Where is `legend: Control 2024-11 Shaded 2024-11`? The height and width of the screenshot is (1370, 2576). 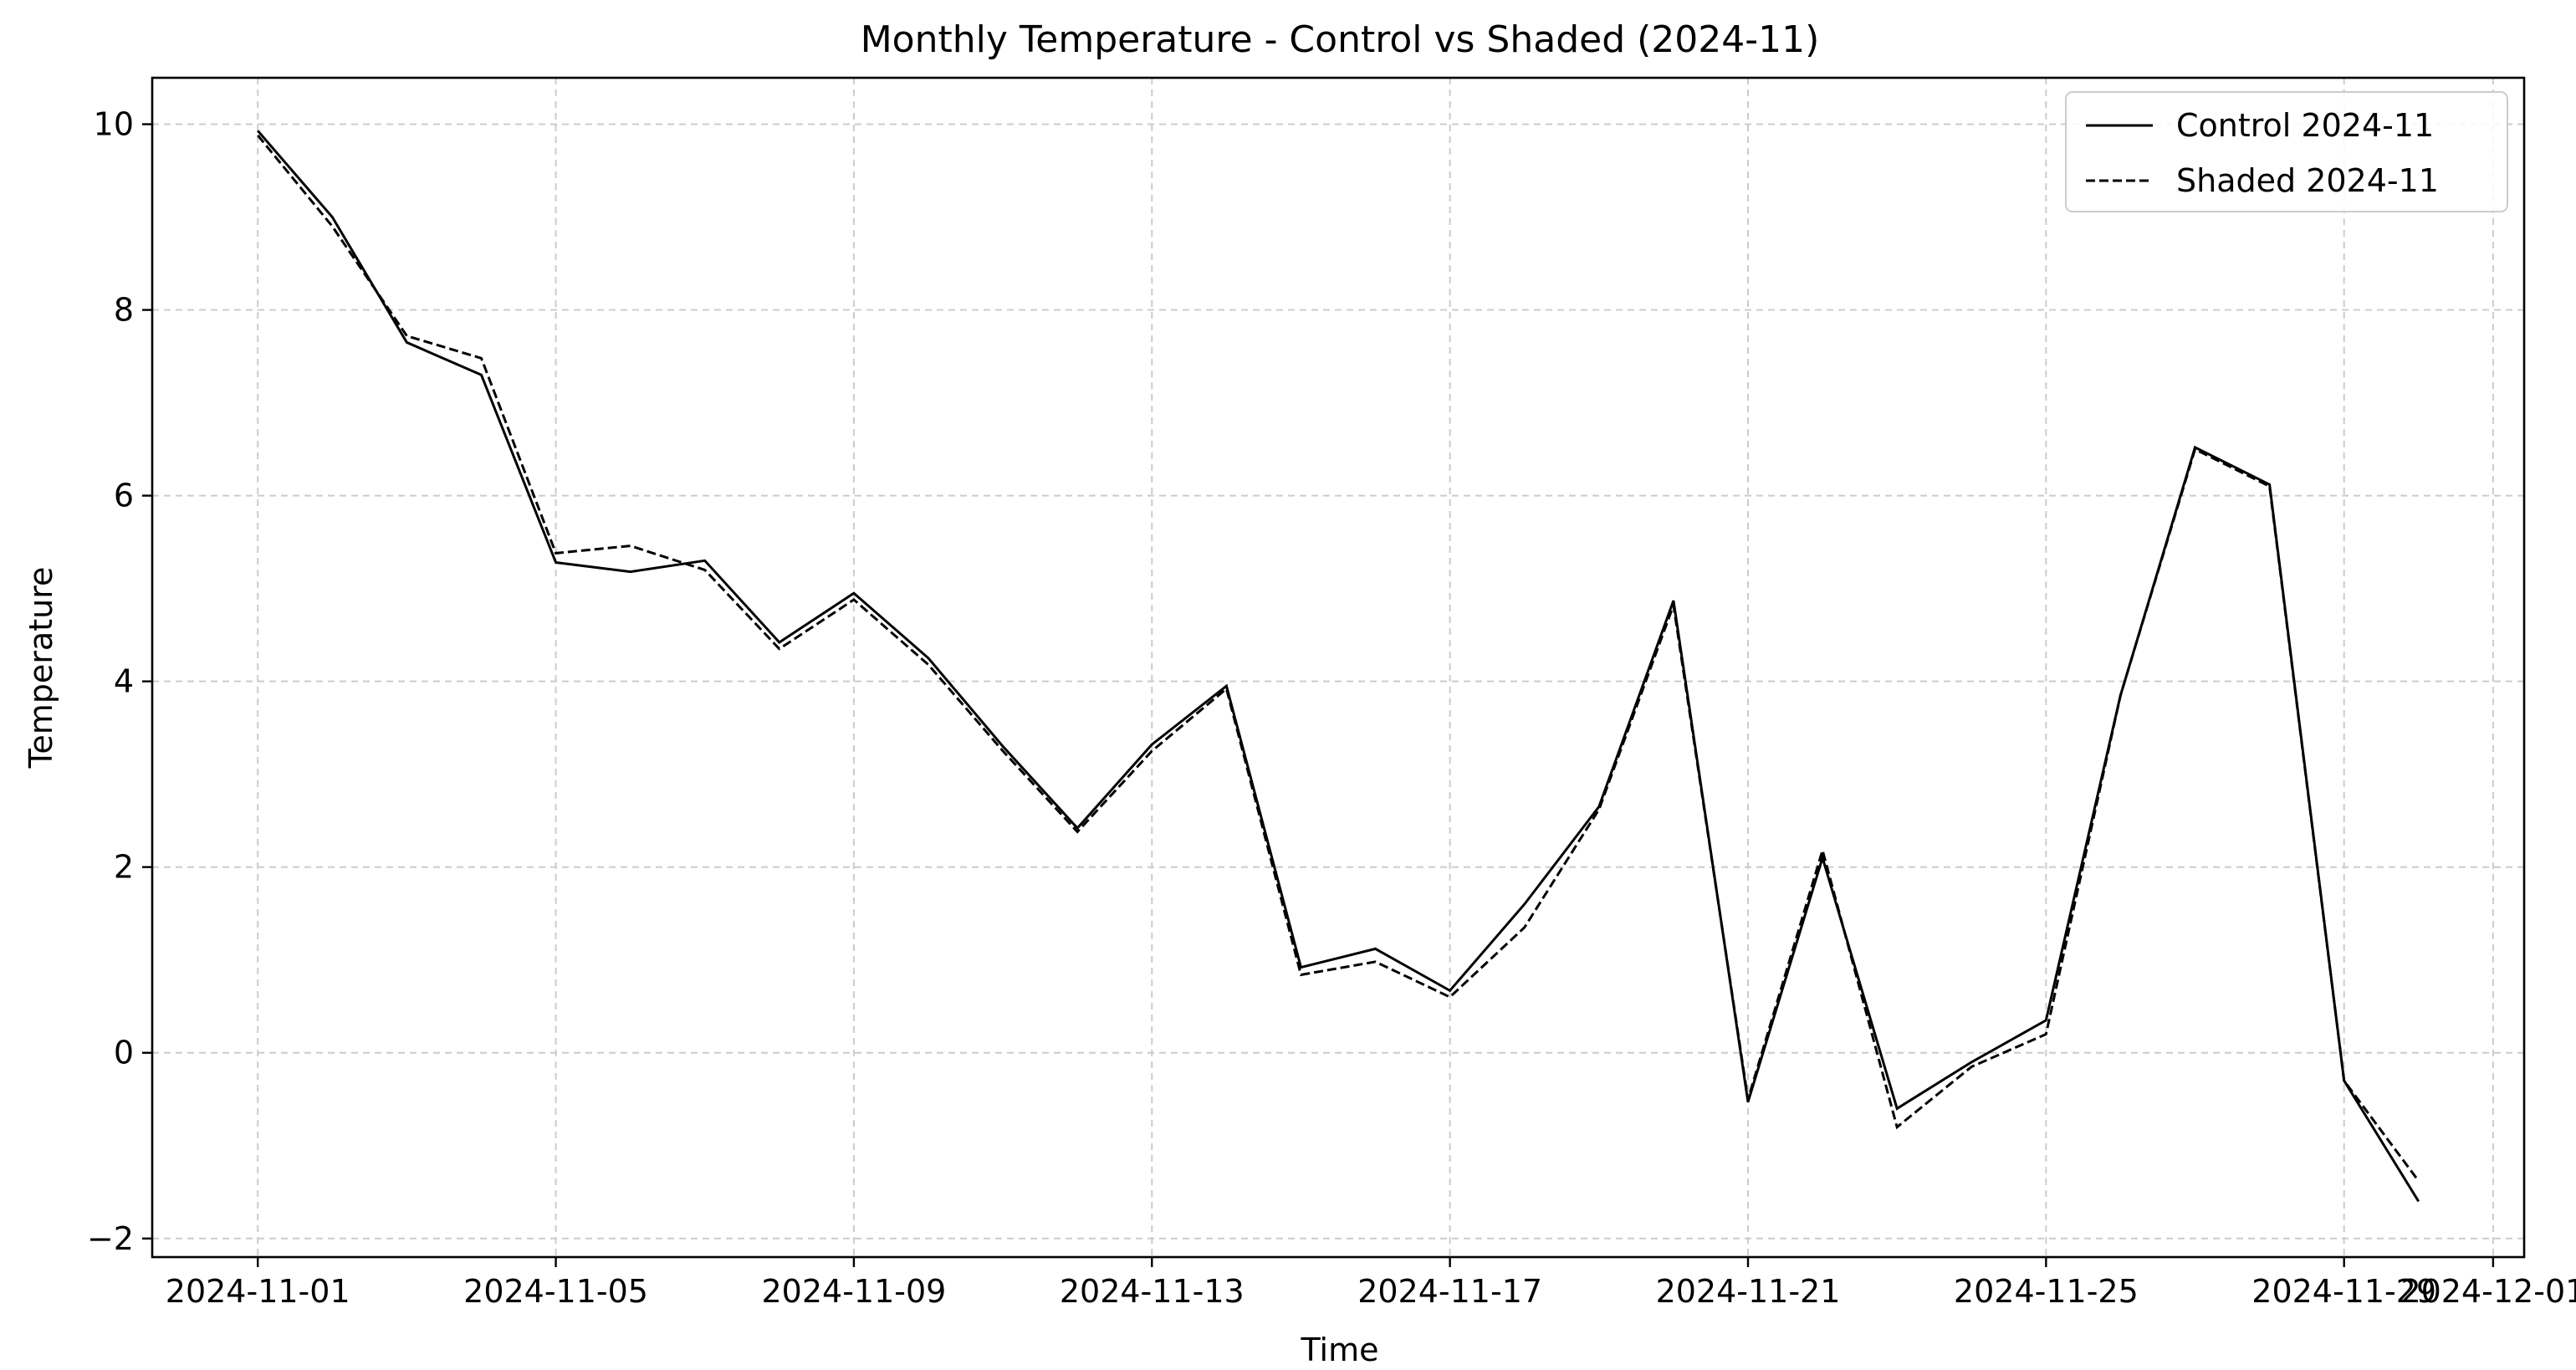 legend: Control 2024-11 Shaded 2024-11 is located at coordinates (2286, 151).